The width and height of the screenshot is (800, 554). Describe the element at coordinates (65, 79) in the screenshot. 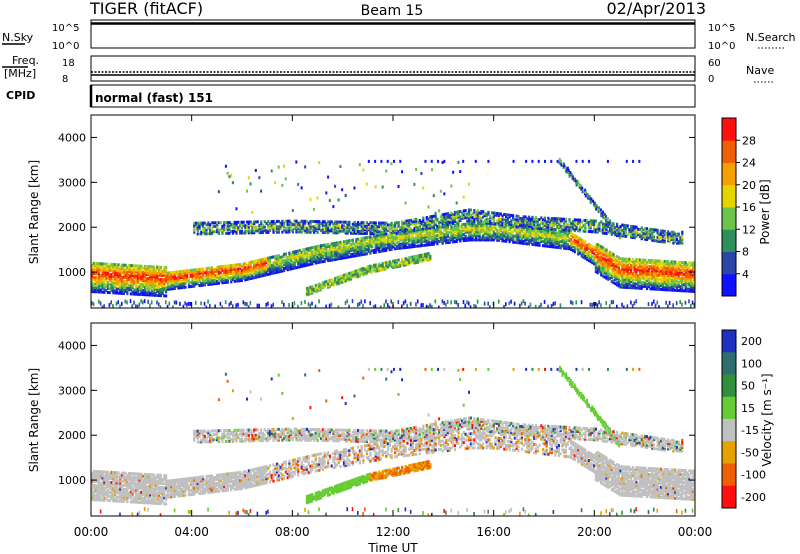

I see `freq-bottom-tick: 8` at that location.